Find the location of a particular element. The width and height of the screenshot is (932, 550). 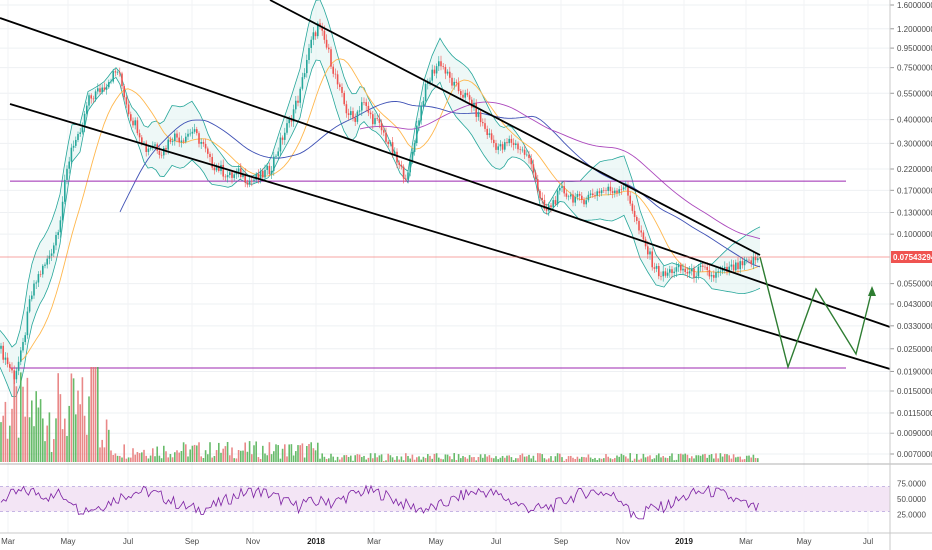

rsi-tick-label: 25.0000 is located at coordinates (911, 515).